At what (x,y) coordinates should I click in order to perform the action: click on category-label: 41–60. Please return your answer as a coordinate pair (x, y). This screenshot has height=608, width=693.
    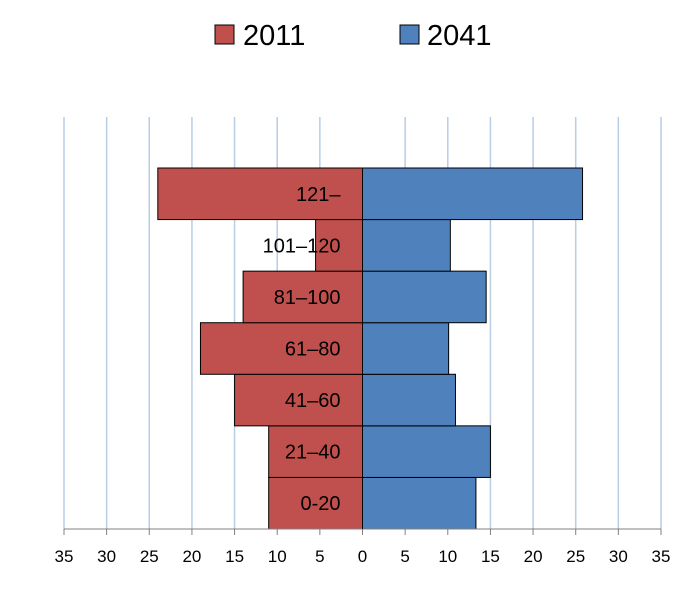
    Looking at the image, I should click on (313, 401).